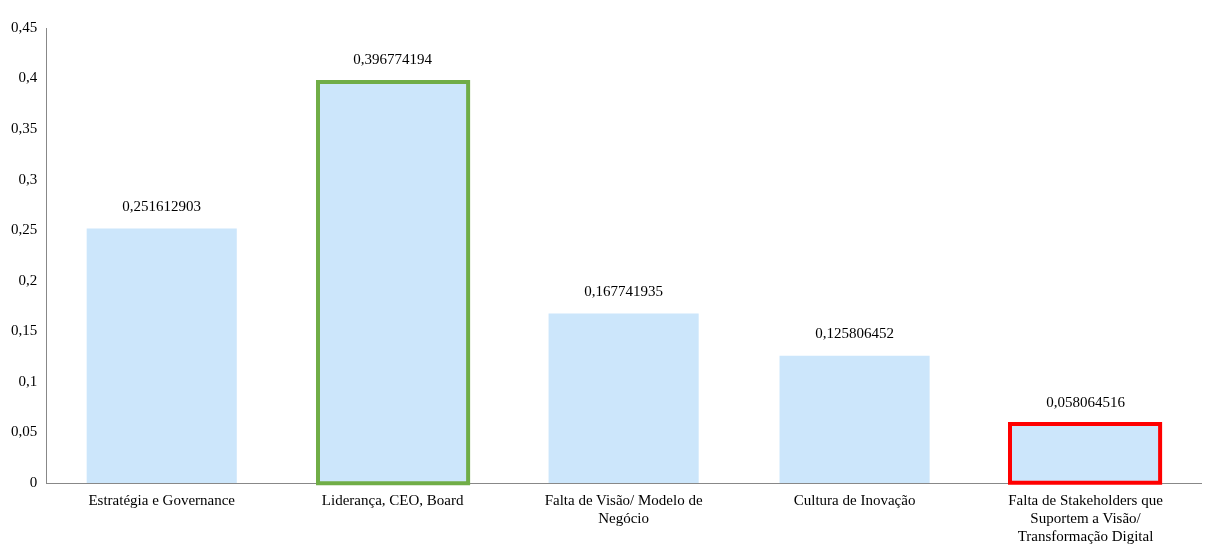  Describe the element at coordinates (28, 380) in the screenshot. I see `y-tick-label: 0,1` at that location.